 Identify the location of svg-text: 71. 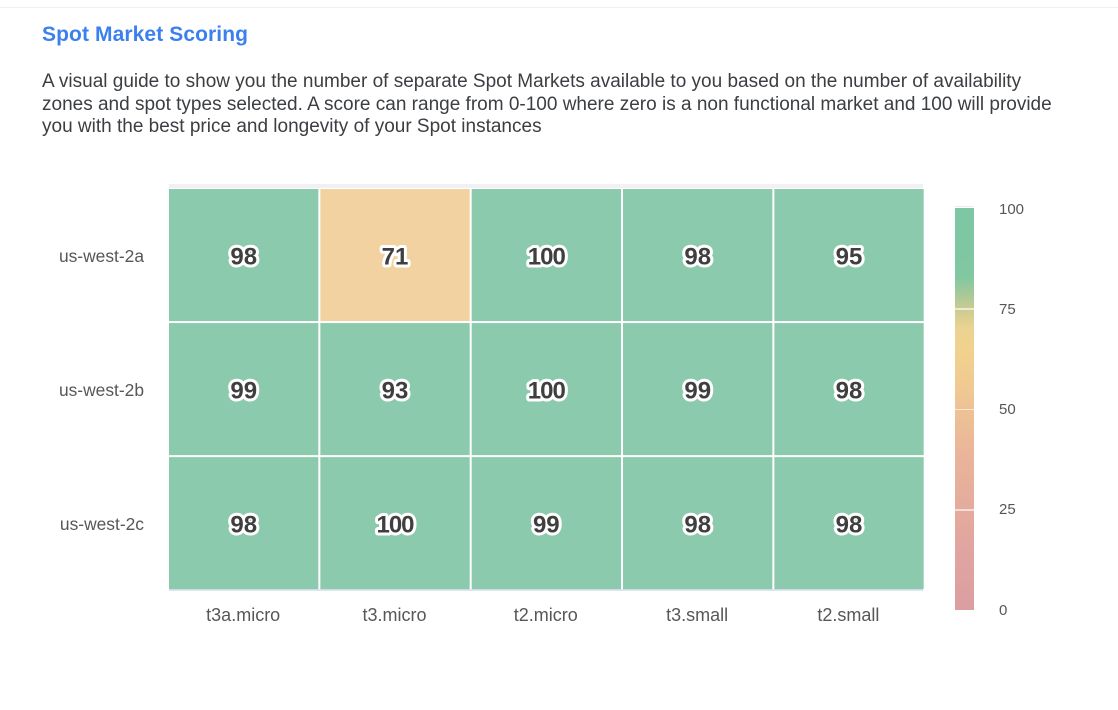
(394, 256).